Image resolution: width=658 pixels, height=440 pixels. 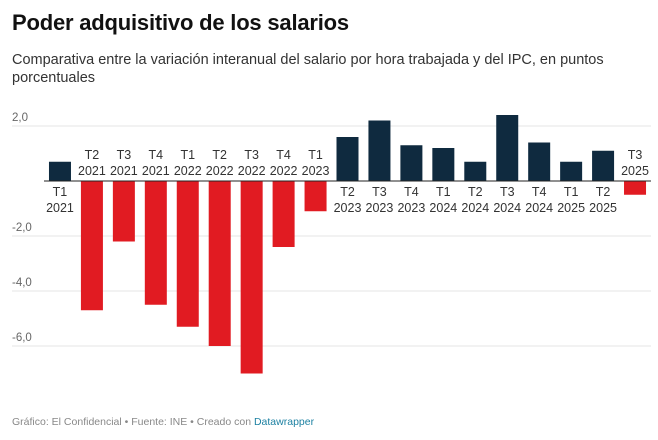 I want to click on datawrapper-link: Datawrapper, so click(x=284, y=422).